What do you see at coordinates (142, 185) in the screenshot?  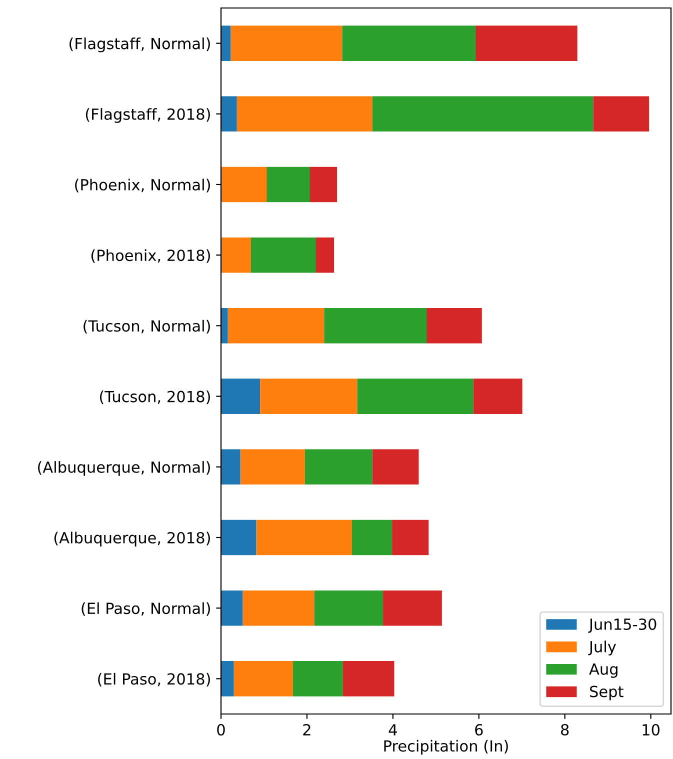 I see `y-tick-label: (Phoenix, Normal)` at bounding box center [142, 185].